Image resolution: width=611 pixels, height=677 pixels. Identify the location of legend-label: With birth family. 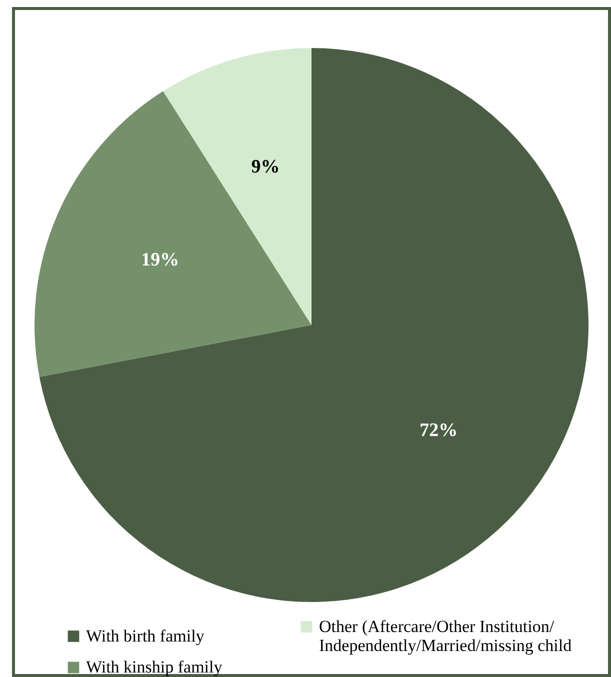
(145, 636).